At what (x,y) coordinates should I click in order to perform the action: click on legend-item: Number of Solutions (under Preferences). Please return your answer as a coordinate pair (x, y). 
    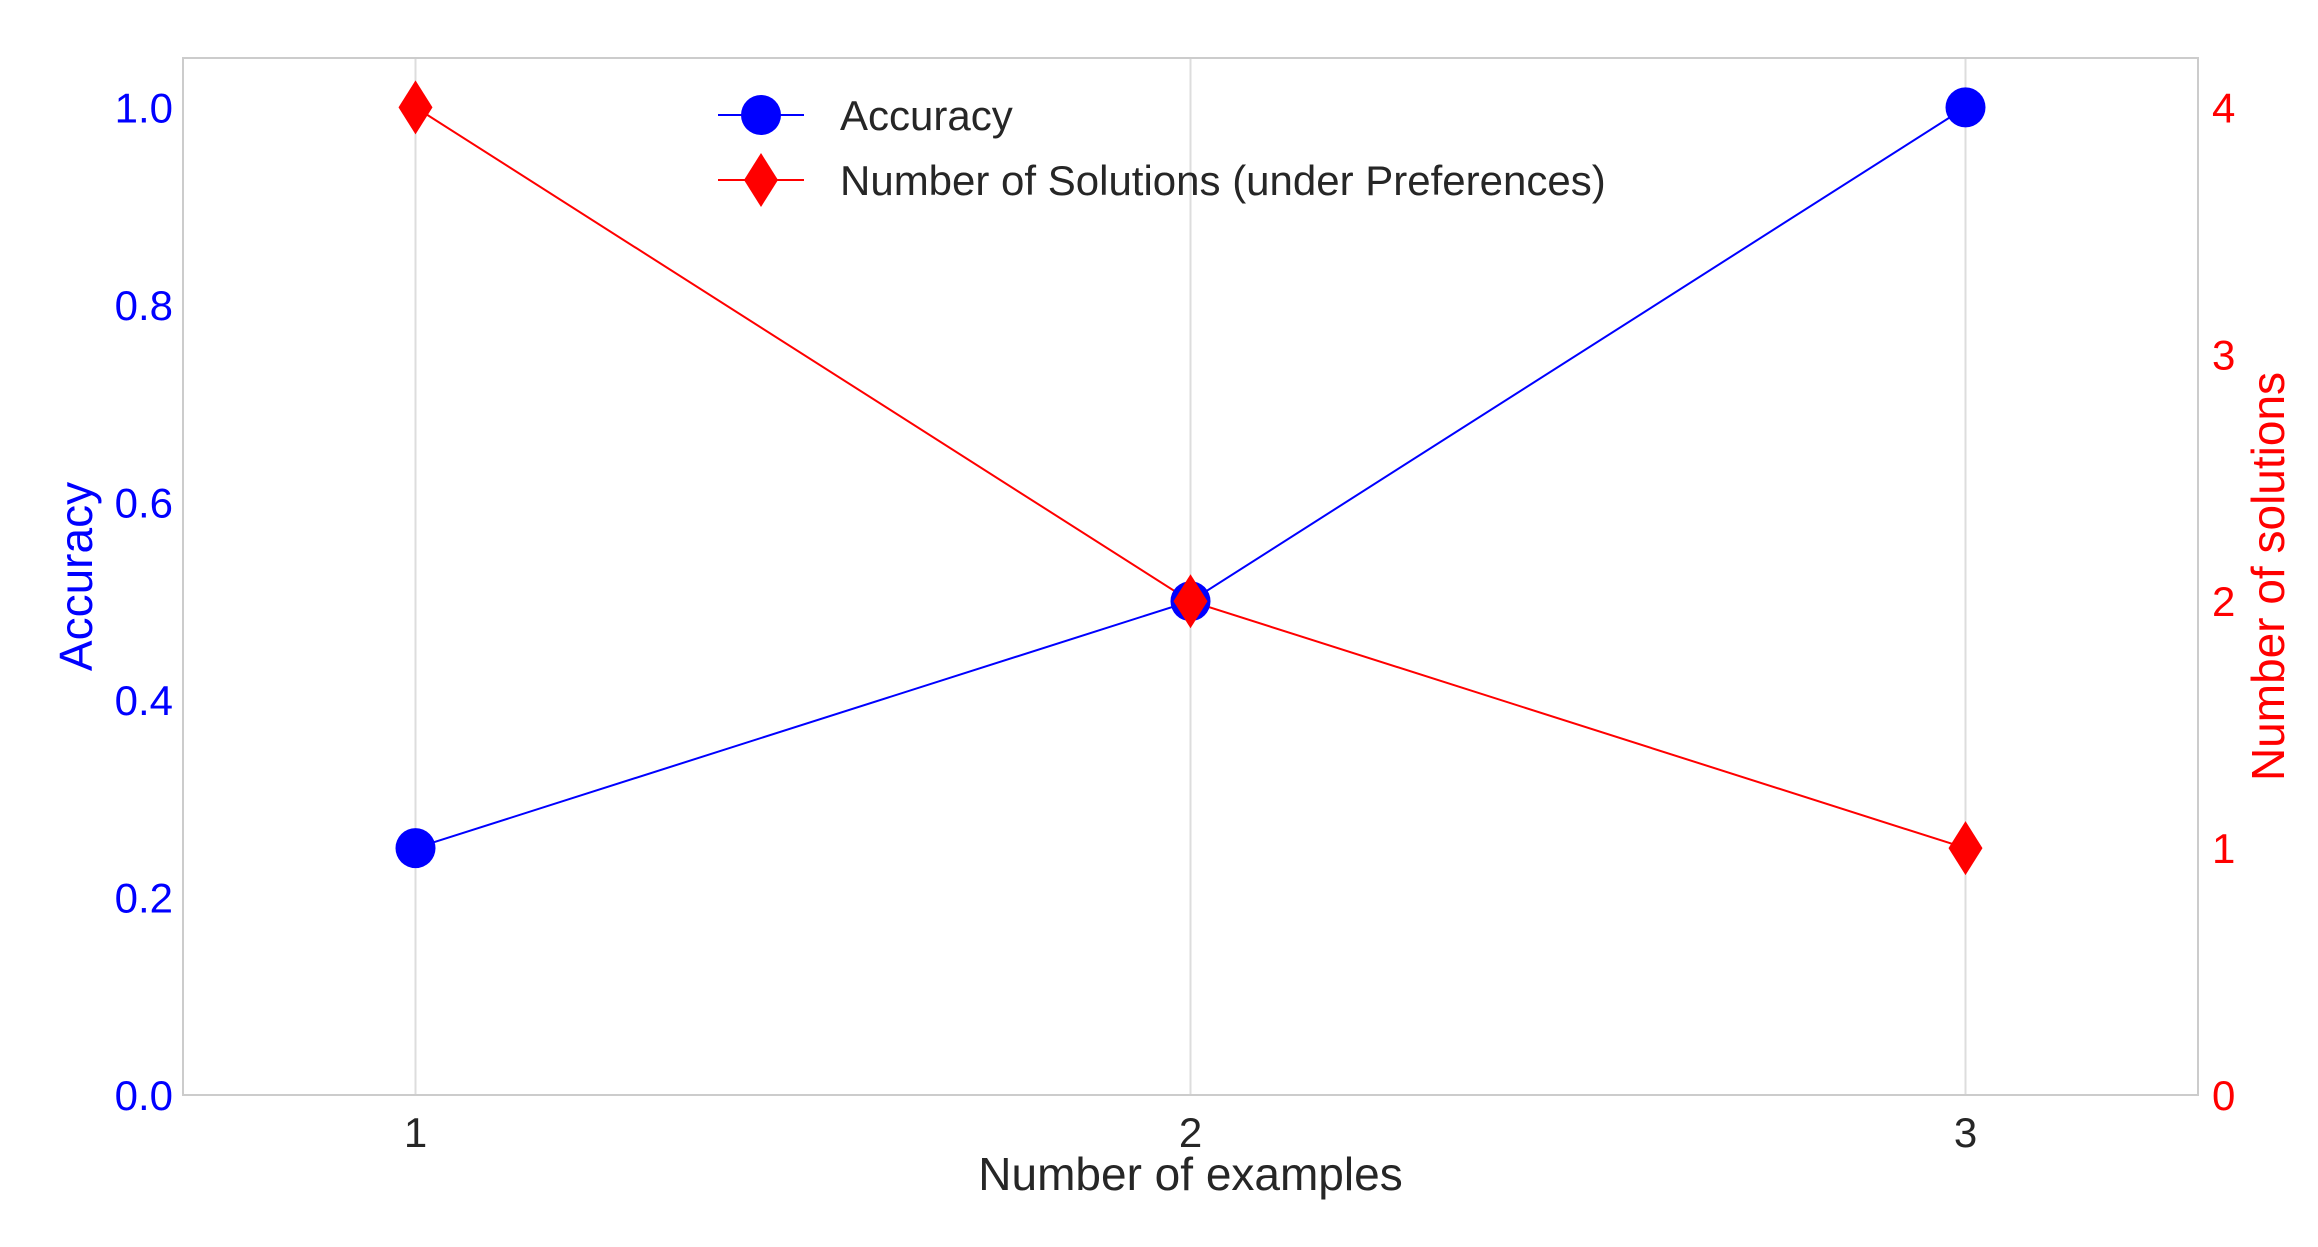
    Looking at the image, I should click on (1162, 180).